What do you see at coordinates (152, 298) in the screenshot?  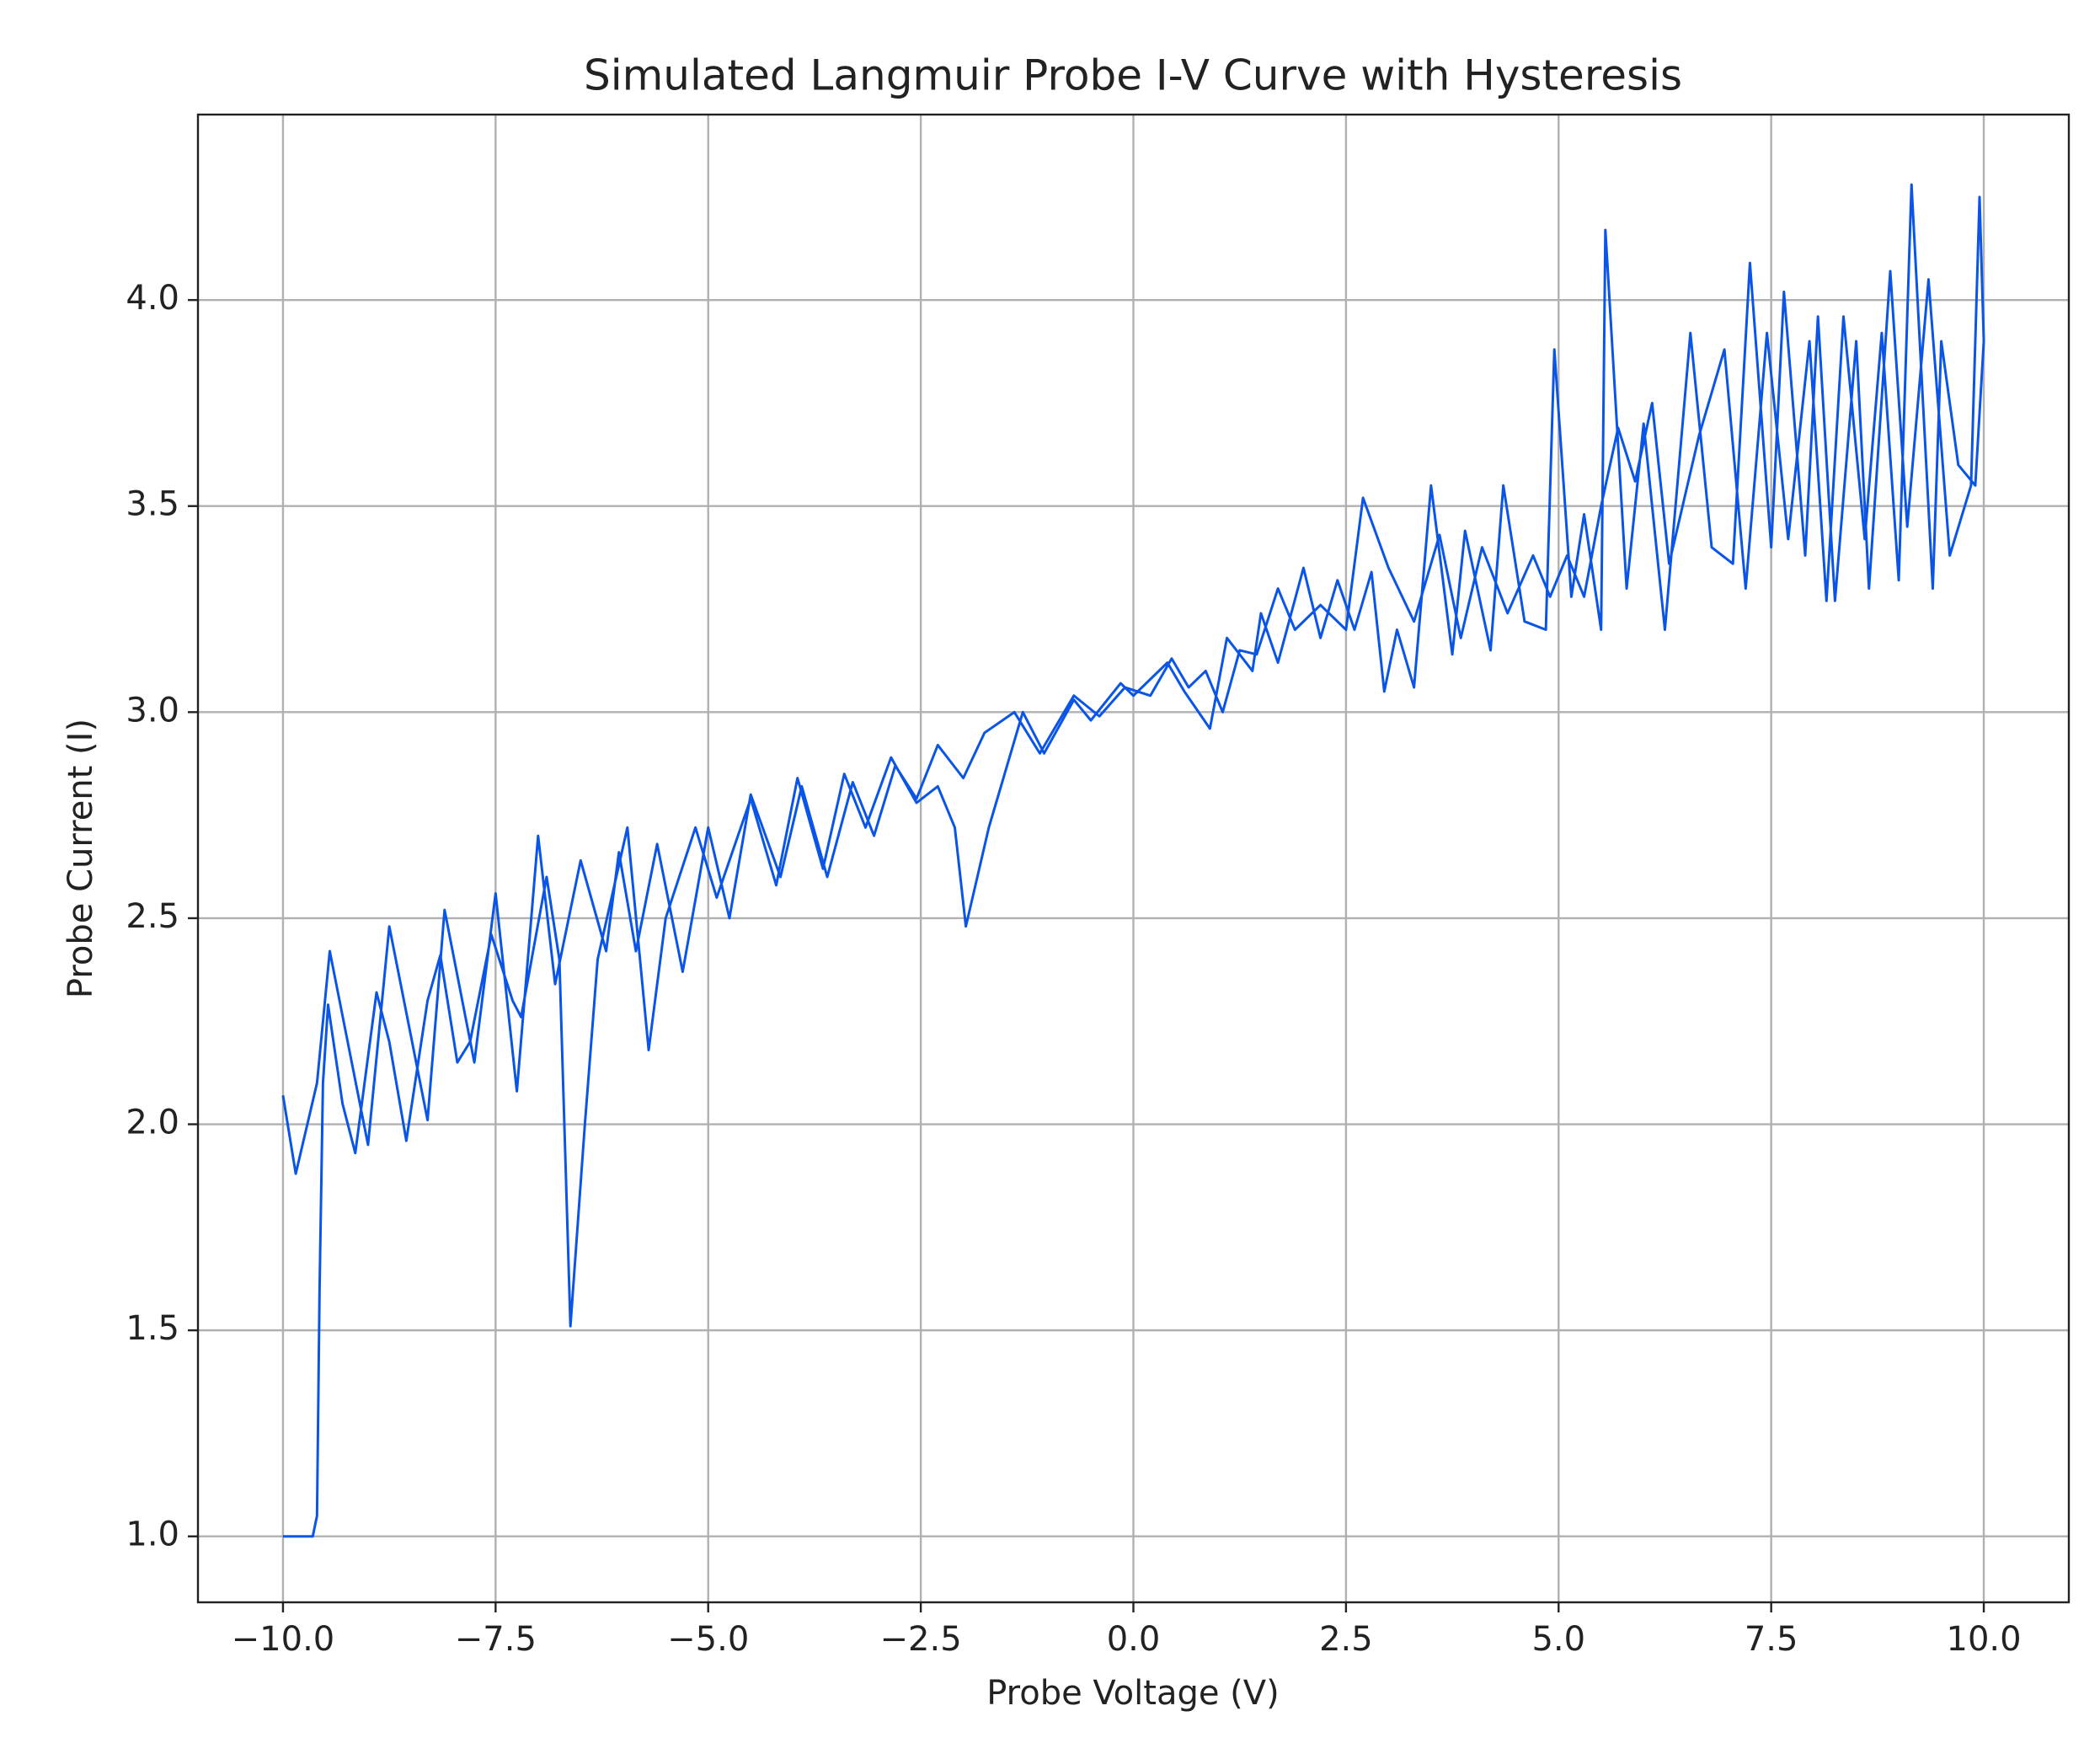 I see `y-tick-label: 4.0` at bounding box center [152, 298].